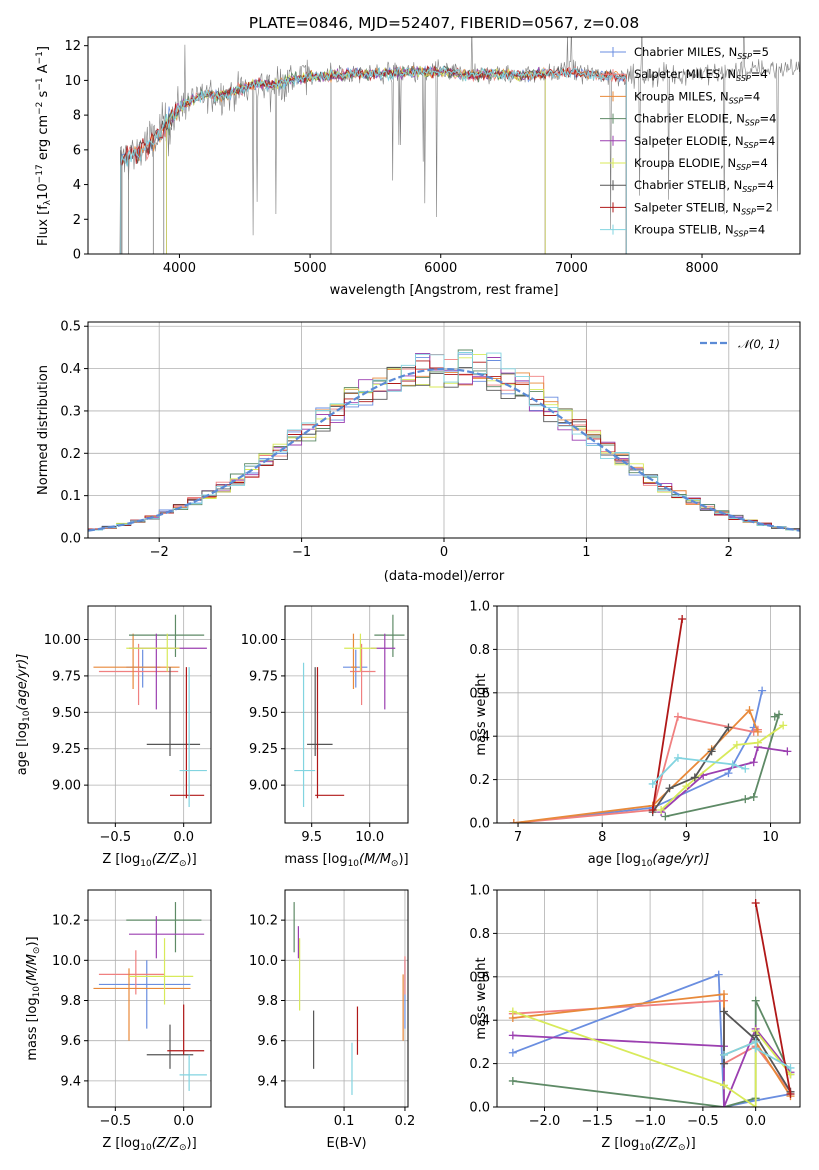 The height and width of the screenshot is (1170, 819). What do you see at coordinates (598, 1121) in the screenshot?
I see `x-tick-label: −1.5` at bounding box center [598, 1121].